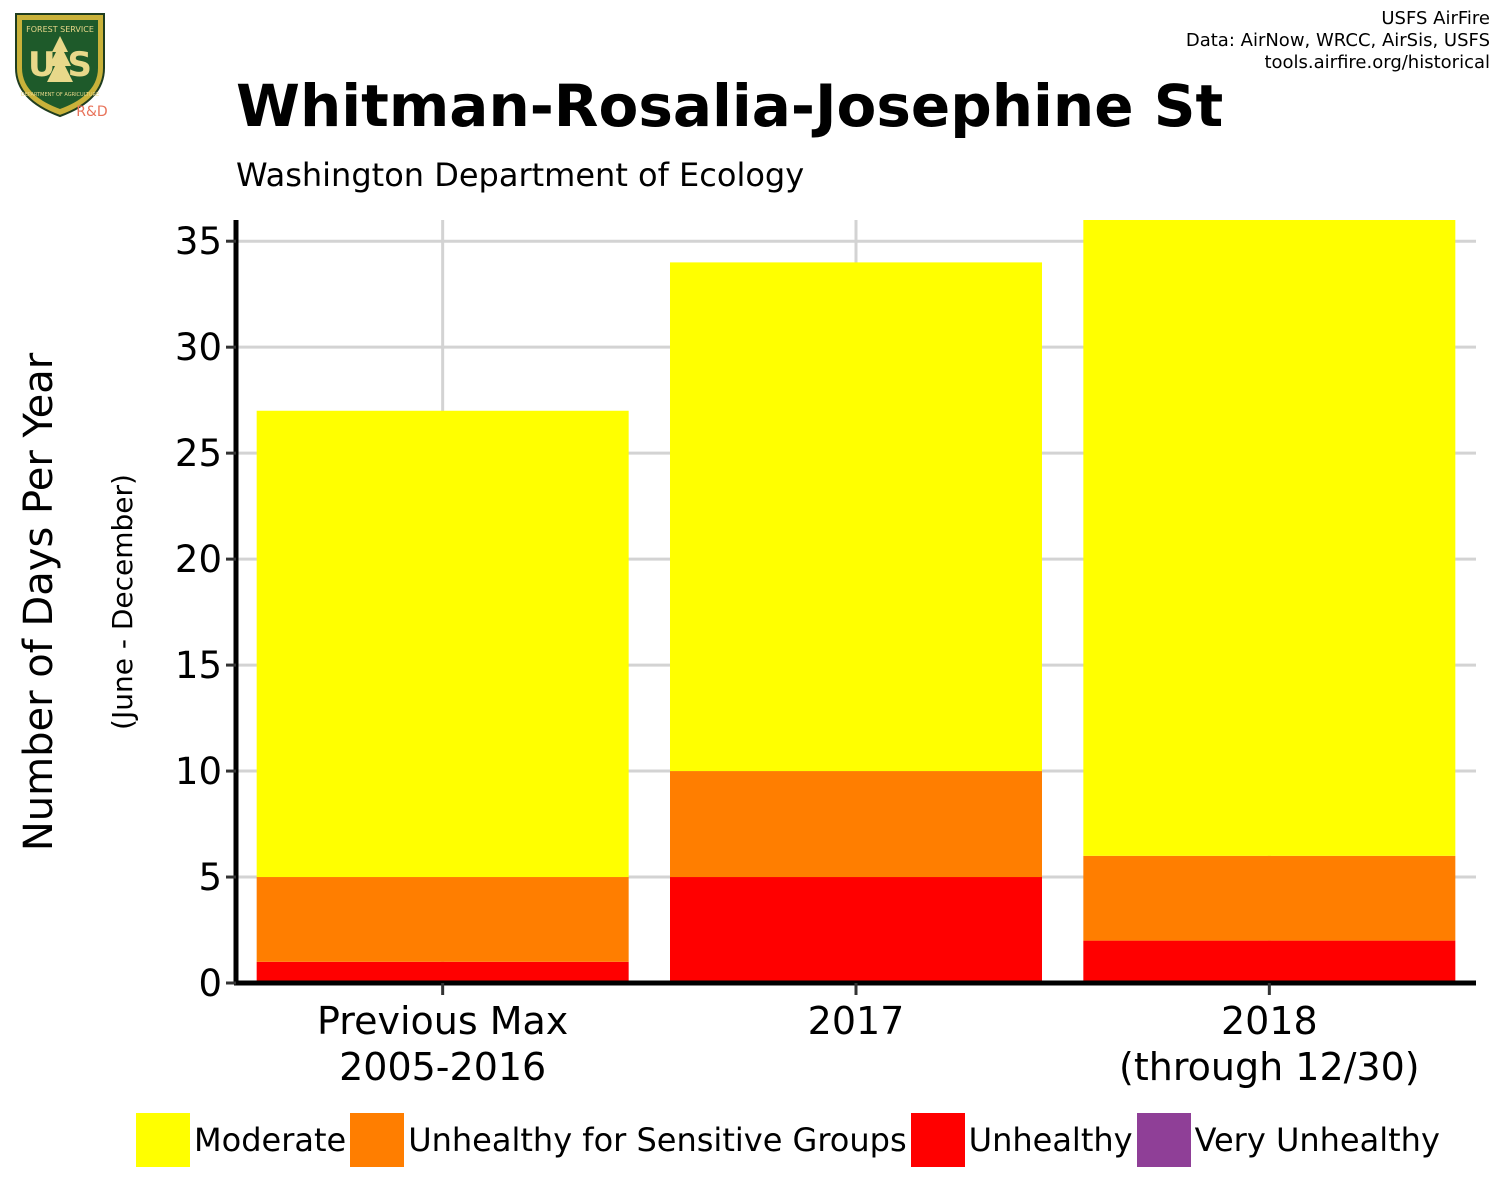 The width and height of the screenshot is (1500, 1200). What do you see at coordinates (442, 1021) in the screenshot?
I see `x-tick-label: Previous Max` at bounding box center [442, 1021].